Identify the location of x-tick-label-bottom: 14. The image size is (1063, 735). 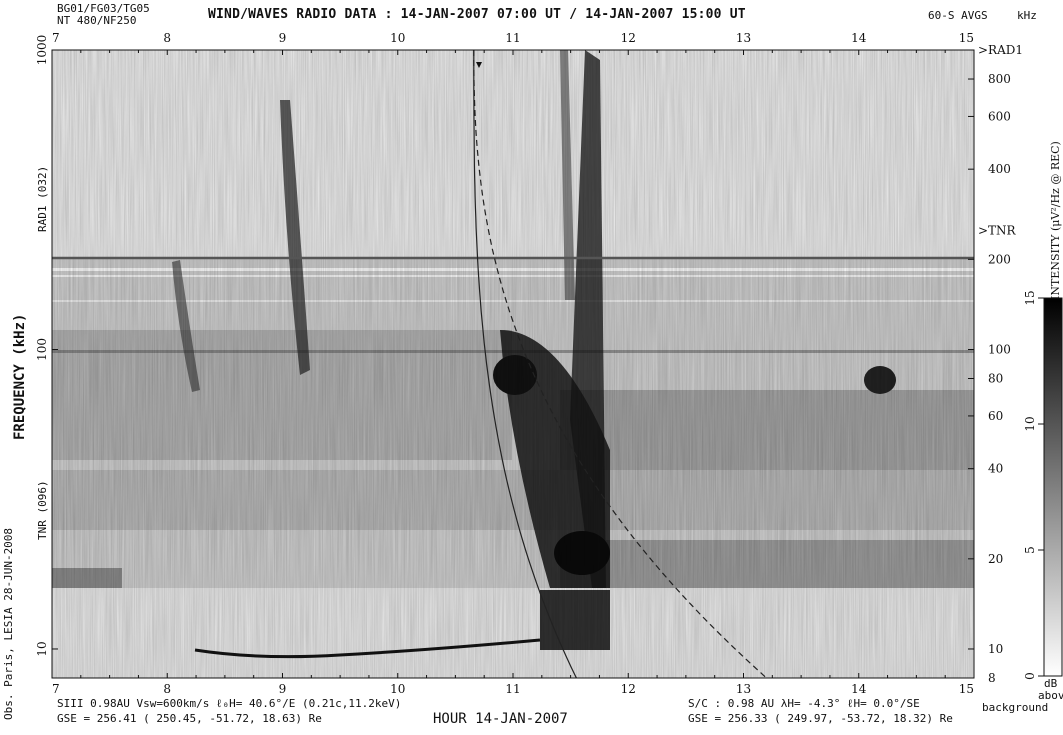
(859, 689).